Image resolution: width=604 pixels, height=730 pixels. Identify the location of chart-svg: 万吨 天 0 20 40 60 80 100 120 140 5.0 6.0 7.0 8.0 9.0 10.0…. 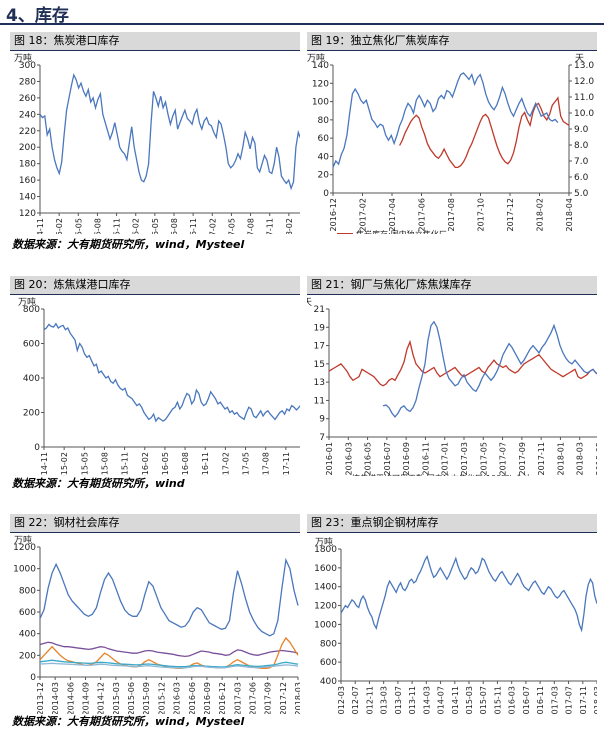
(450, 143).